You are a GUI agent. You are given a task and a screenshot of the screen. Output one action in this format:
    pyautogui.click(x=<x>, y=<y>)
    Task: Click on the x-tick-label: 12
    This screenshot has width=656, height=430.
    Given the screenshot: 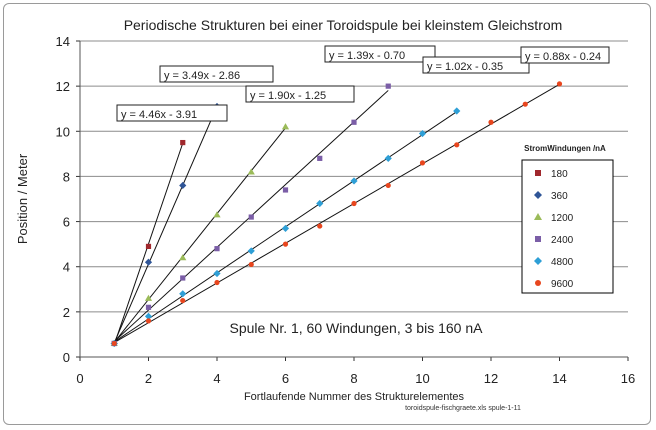 What is the action you would take?
    pyautogui.click(x=491, y=378)
    